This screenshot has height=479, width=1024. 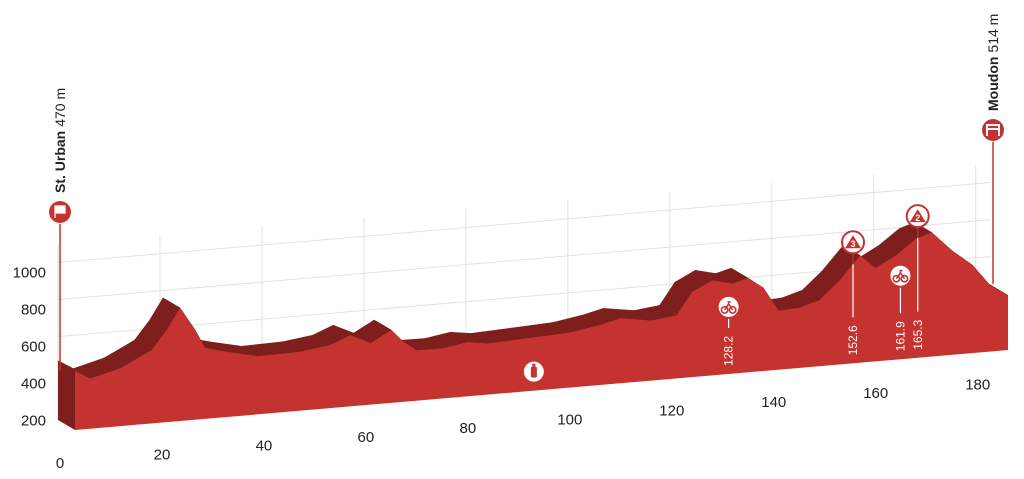 What do you see at coordinates (853, 292) in the screenshot?
I see `marker-kom: 3 152.6` at bounding box center [853, 292].